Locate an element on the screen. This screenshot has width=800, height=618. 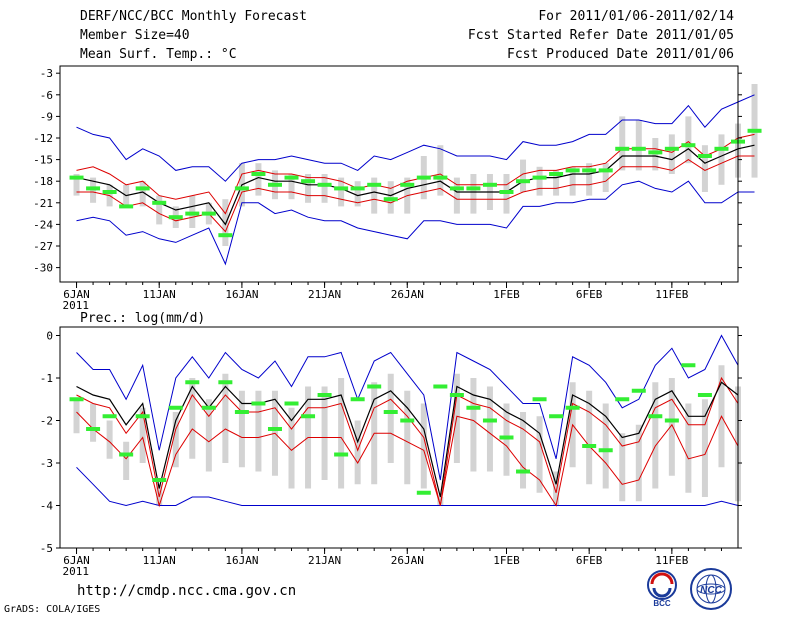
prec-y-tick-label: -4 is located at coordinates (47, 506).